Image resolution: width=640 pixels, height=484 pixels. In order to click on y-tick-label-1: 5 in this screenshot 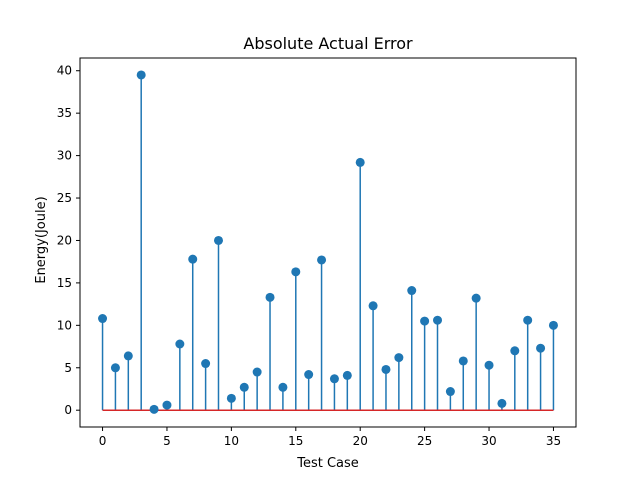, I will do `click(68, 368)`.